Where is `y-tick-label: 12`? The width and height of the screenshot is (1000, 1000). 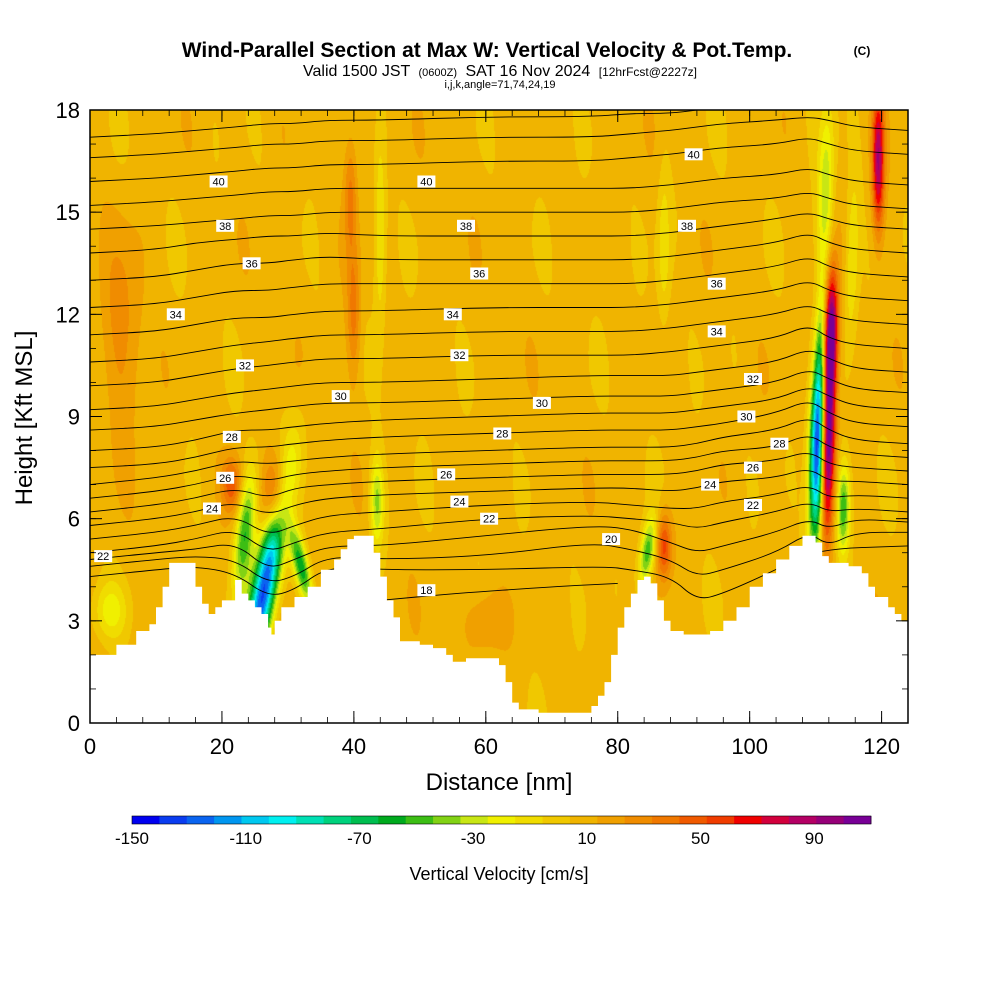 y-tick-label: 12 is located at coordinates (68, 314).